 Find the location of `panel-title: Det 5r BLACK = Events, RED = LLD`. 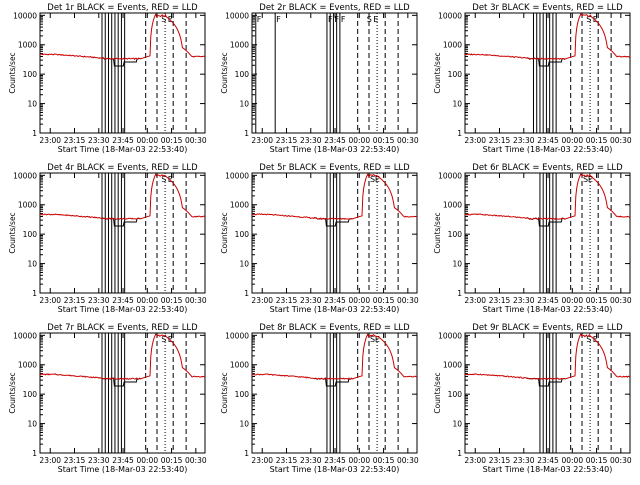

panel-title: Det 5r BLACK = Events, RED = LLD is located at coordinates (334, 168).